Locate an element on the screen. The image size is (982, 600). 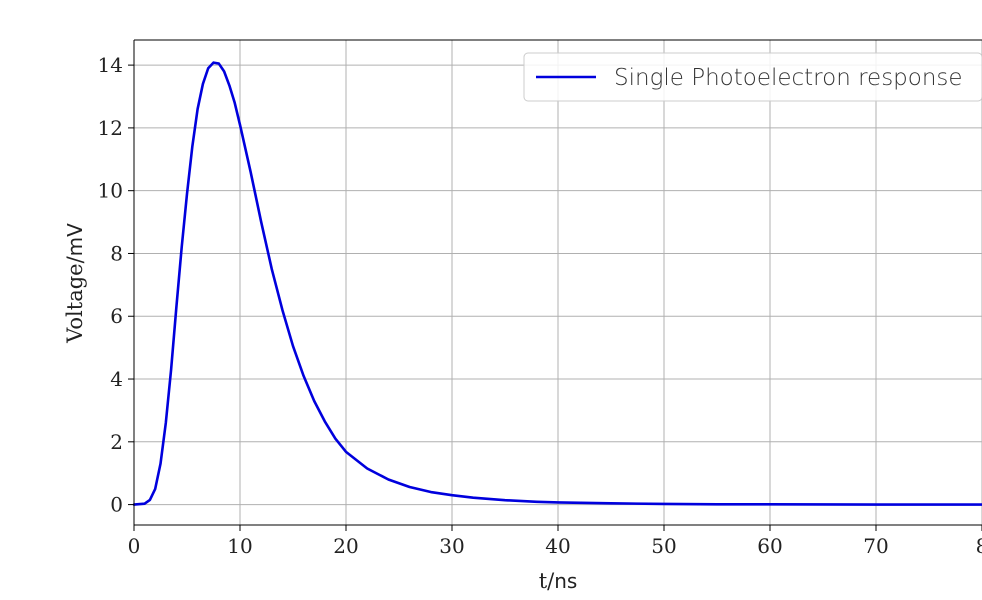
y-tick-label: 4 is located at coordinates (116, 379).